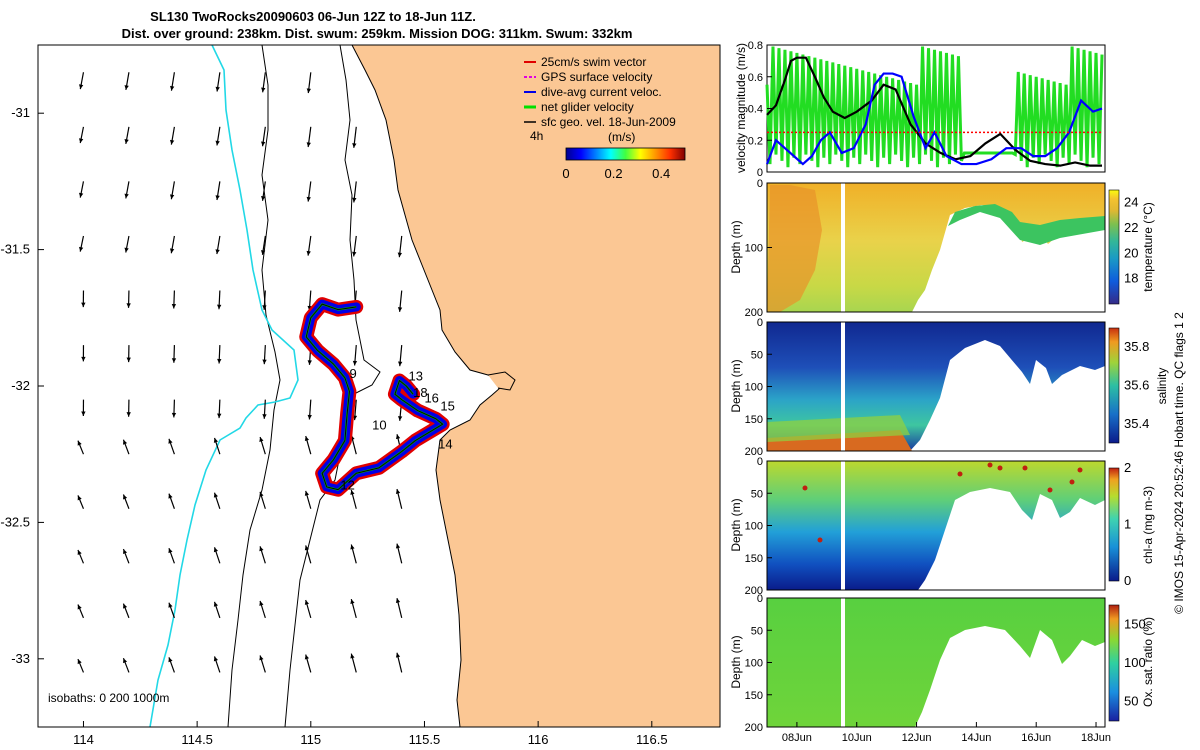 Image resolution: width=1200 pixels, height=750 pixels. Describe the element at coordinates (843, 662) in the screenshot. I see `oxygen-gap` at that location.